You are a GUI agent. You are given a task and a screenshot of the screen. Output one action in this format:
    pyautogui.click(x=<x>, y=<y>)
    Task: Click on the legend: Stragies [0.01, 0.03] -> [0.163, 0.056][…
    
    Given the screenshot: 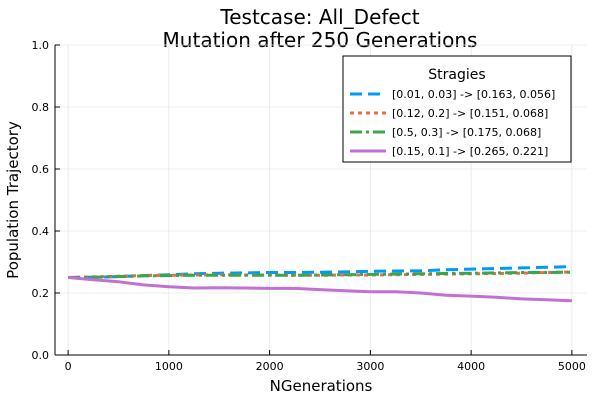 What is the action you would take?
    pyautogui.click(x=457, y=109)
    